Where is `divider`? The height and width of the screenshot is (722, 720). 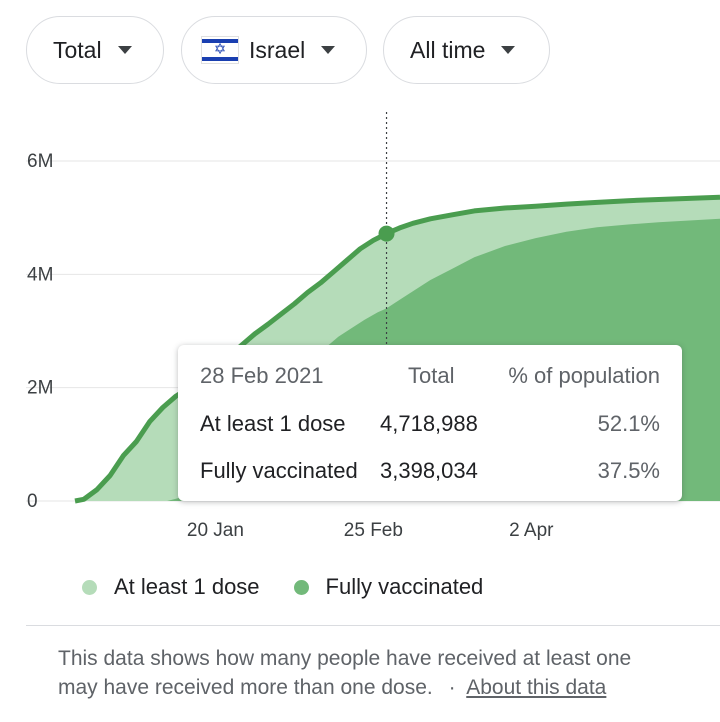
divider is located at coordinates (373, 625).